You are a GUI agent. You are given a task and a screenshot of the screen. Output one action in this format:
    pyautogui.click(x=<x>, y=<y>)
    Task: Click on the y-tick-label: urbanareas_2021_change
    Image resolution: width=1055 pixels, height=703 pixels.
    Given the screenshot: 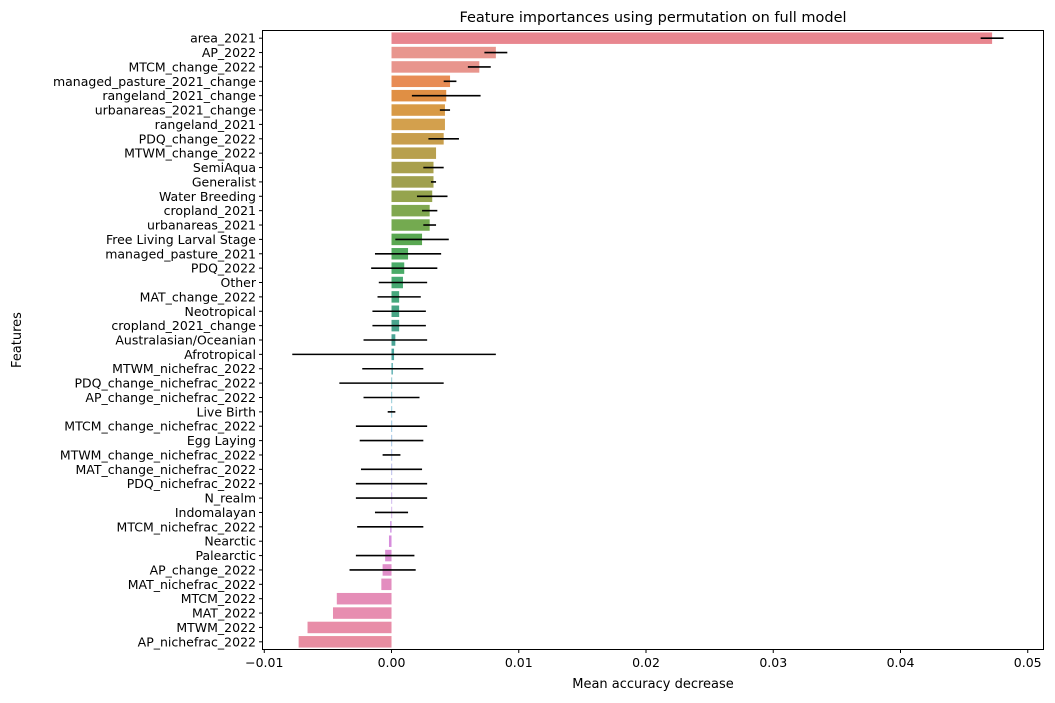 What is the action you would take?
    pyautogui.click(x=176, y=110)
    